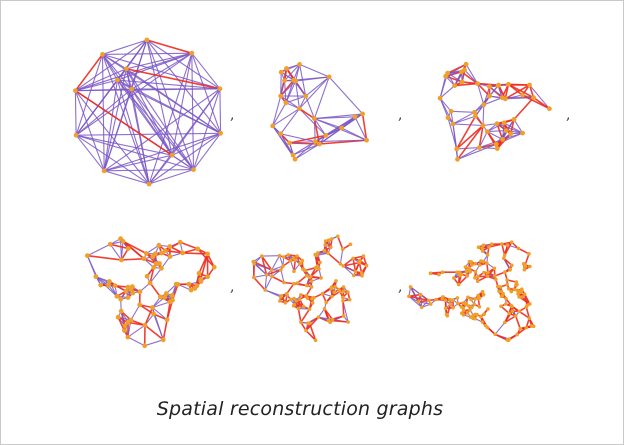 The width and height of the screenshot is (624, 445). Describe the element at coordinates (471, 291) in the screenshot. I see `graph-6-edges` at that location.